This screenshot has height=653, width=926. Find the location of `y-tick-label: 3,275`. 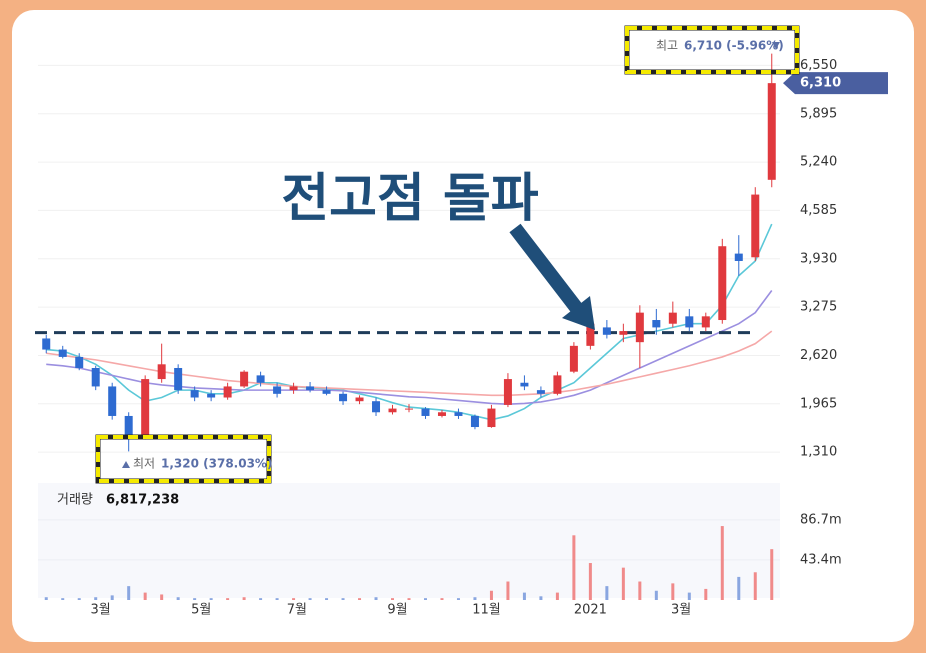

y-tick-label: 3,275 is located at coordinates (818, 307).